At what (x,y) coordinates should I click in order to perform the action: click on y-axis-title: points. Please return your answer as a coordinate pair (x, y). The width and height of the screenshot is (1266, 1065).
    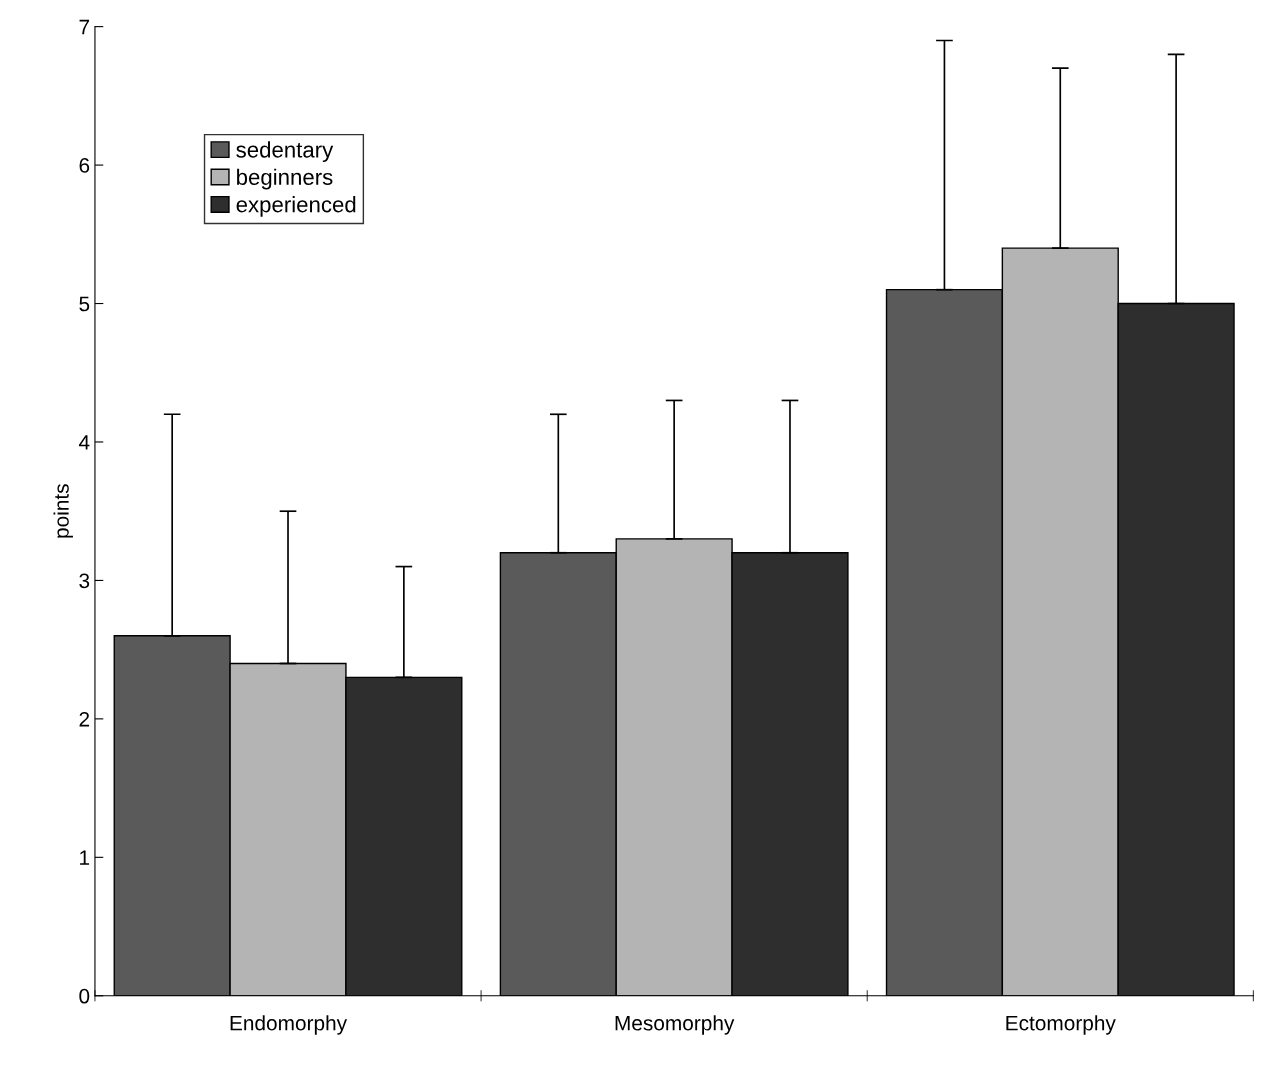
    Looking at the image, I should click on (63, 511).